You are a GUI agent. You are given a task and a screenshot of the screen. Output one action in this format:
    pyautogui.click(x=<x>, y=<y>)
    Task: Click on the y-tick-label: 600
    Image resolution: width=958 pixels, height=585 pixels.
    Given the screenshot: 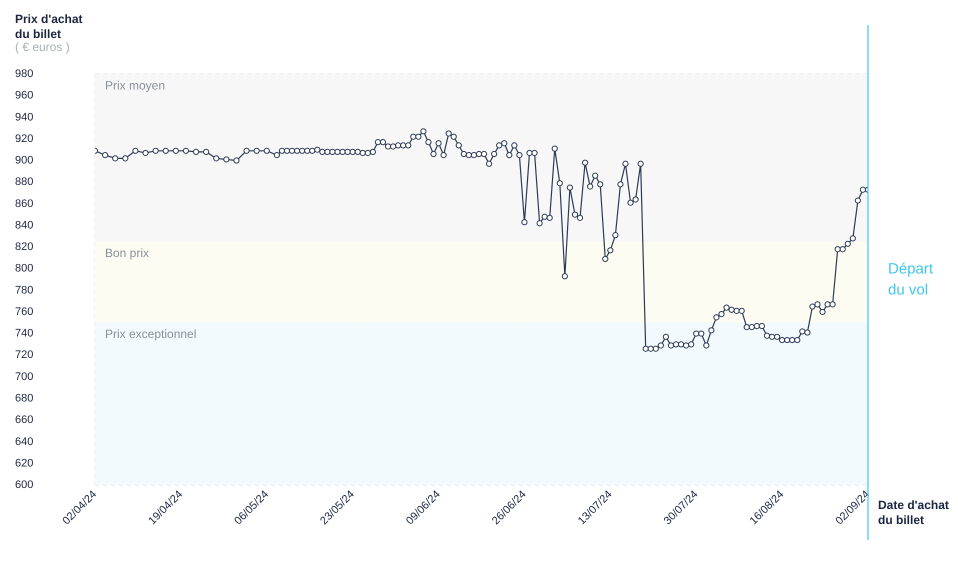 What is the action you would take?
    pyautogui.click(x=24, y=485)
    